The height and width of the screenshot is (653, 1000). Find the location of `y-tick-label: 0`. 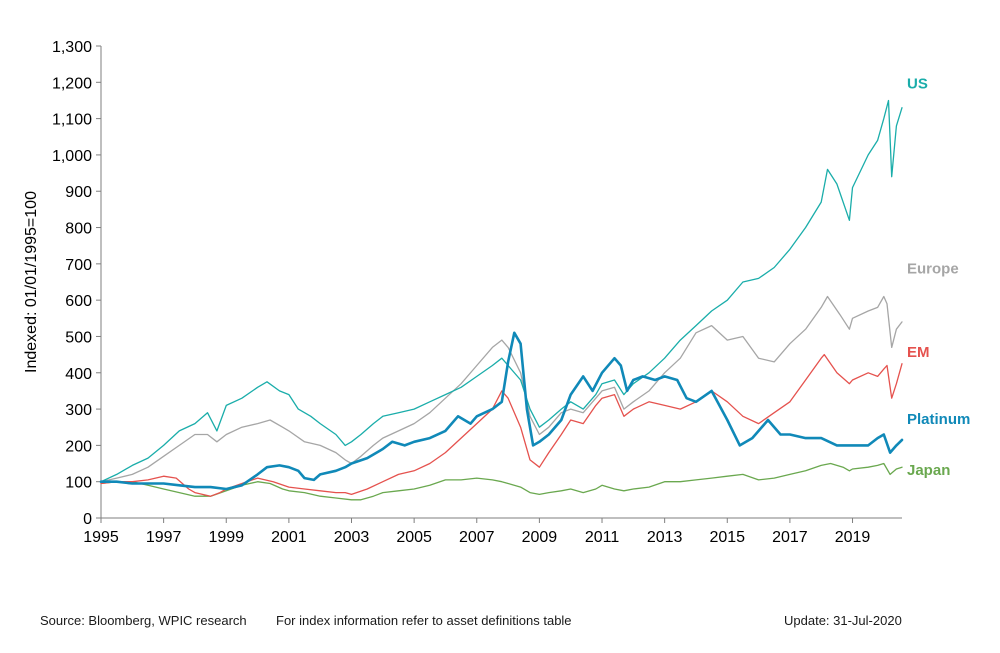

y-tick-label: 0 is located at coordinates (87, 519).